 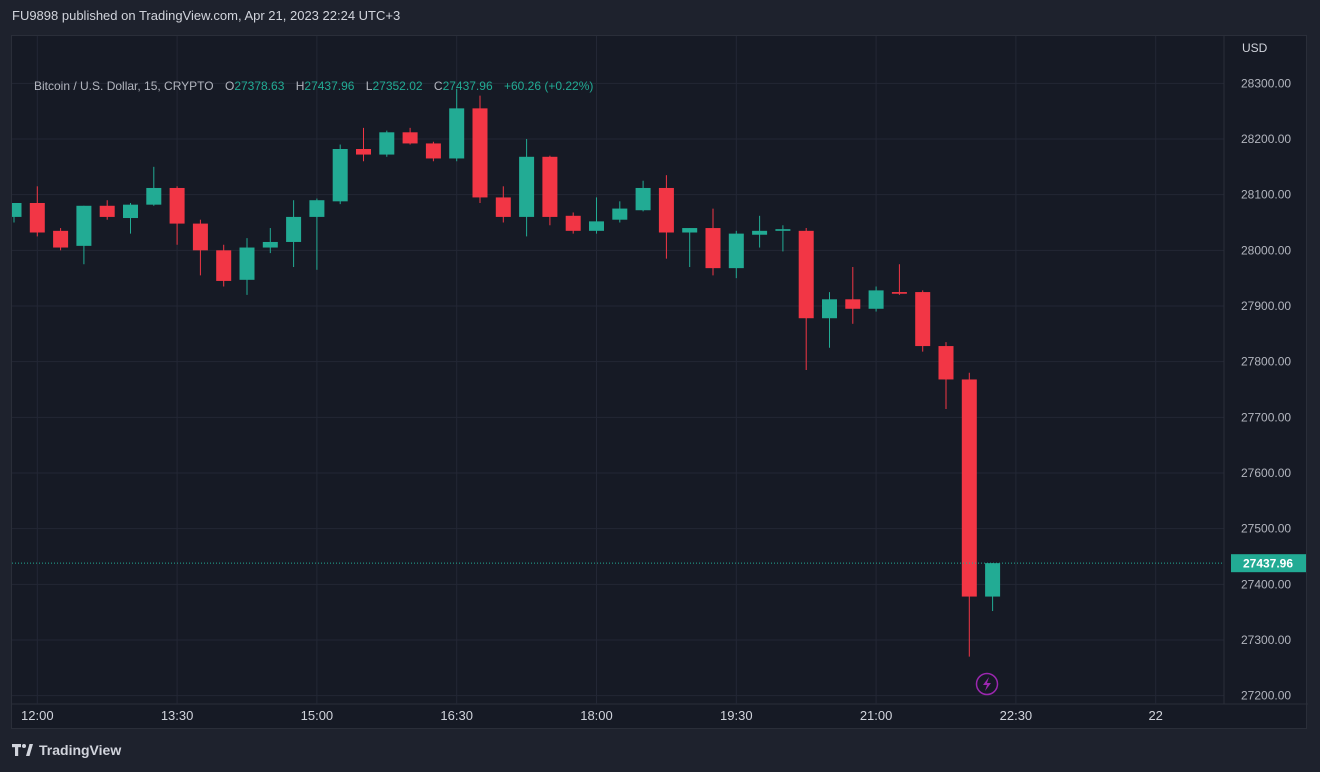 What do you see at coordinates (876, 715) in the screenshot?
I see `x-tick-label: 21:00` at bounding box center [876, 715].